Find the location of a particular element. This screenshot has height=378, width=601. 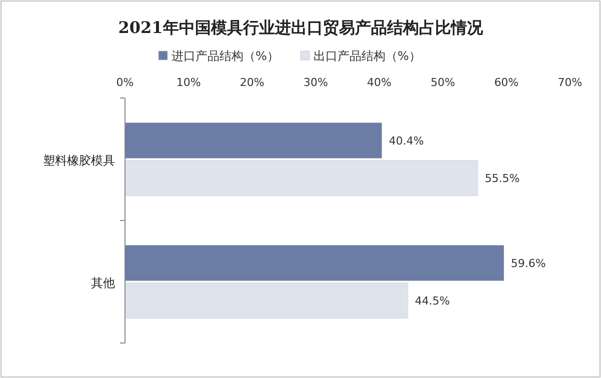

data-label: 40.4% is located at coordinates (406, 141).